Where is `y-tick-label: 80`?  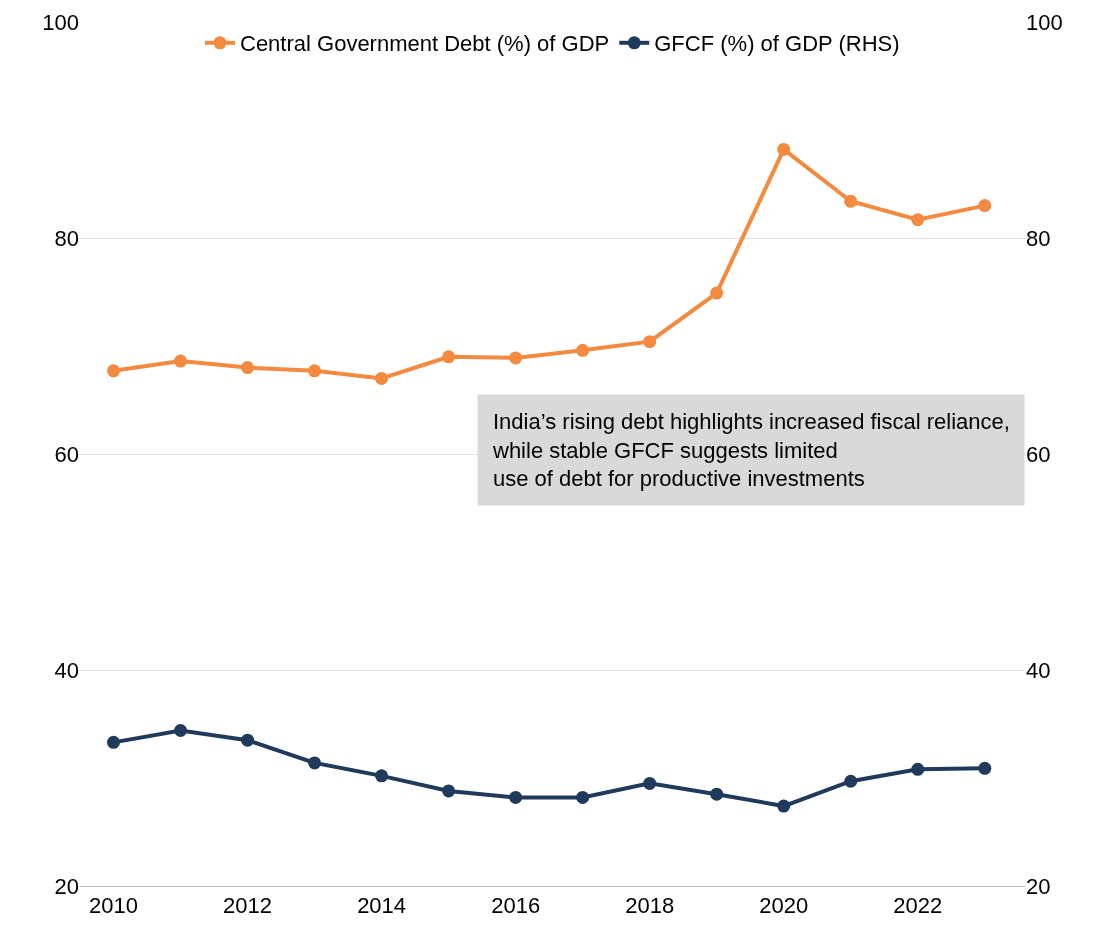
y-tick-label: 80 is located at coordinates (66, 238).